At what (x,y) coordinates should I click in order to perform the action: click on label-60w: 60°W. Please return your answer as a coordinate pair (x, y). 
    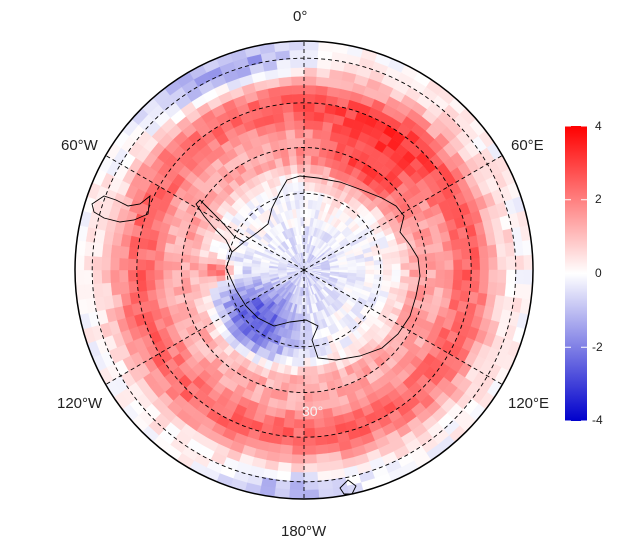
    Looking at the image, I should click on (79, 145).